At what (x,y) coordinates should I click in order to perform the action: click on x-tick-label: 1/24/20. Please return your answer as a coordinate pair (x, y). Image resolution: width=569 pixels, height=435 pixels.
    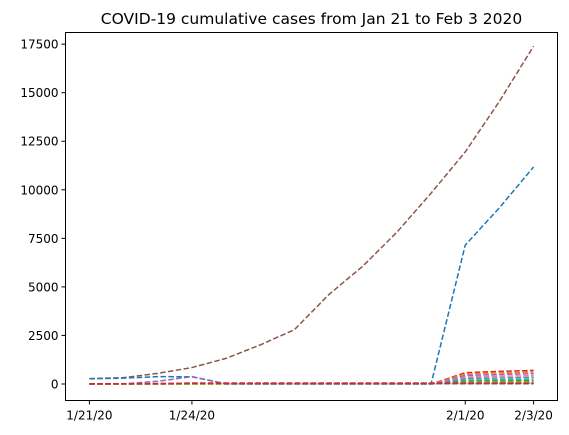
    Looking at the image, I should click on (192, 416).